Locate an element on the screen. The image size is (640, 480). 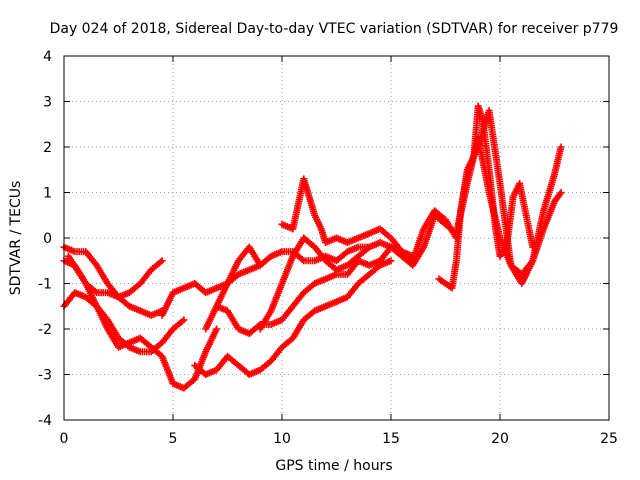
y-tick-label: -3 is located at coordinates (45, 376).